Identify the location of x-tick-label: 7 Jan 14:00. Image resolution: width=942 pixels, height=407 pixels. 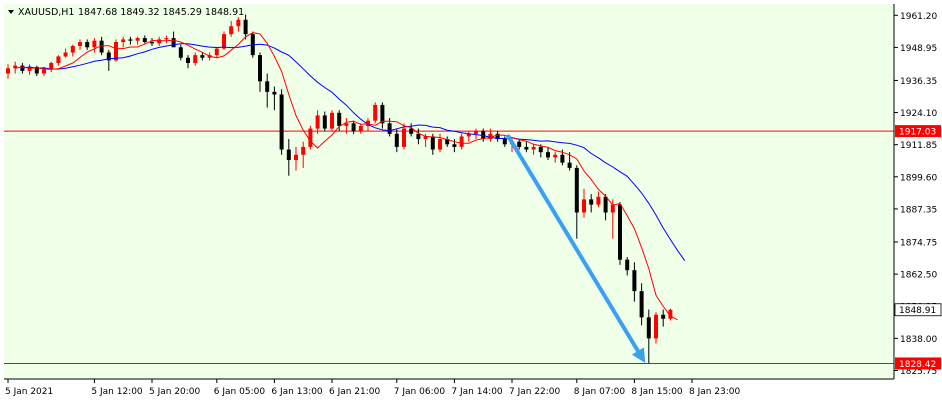
(477, 392).